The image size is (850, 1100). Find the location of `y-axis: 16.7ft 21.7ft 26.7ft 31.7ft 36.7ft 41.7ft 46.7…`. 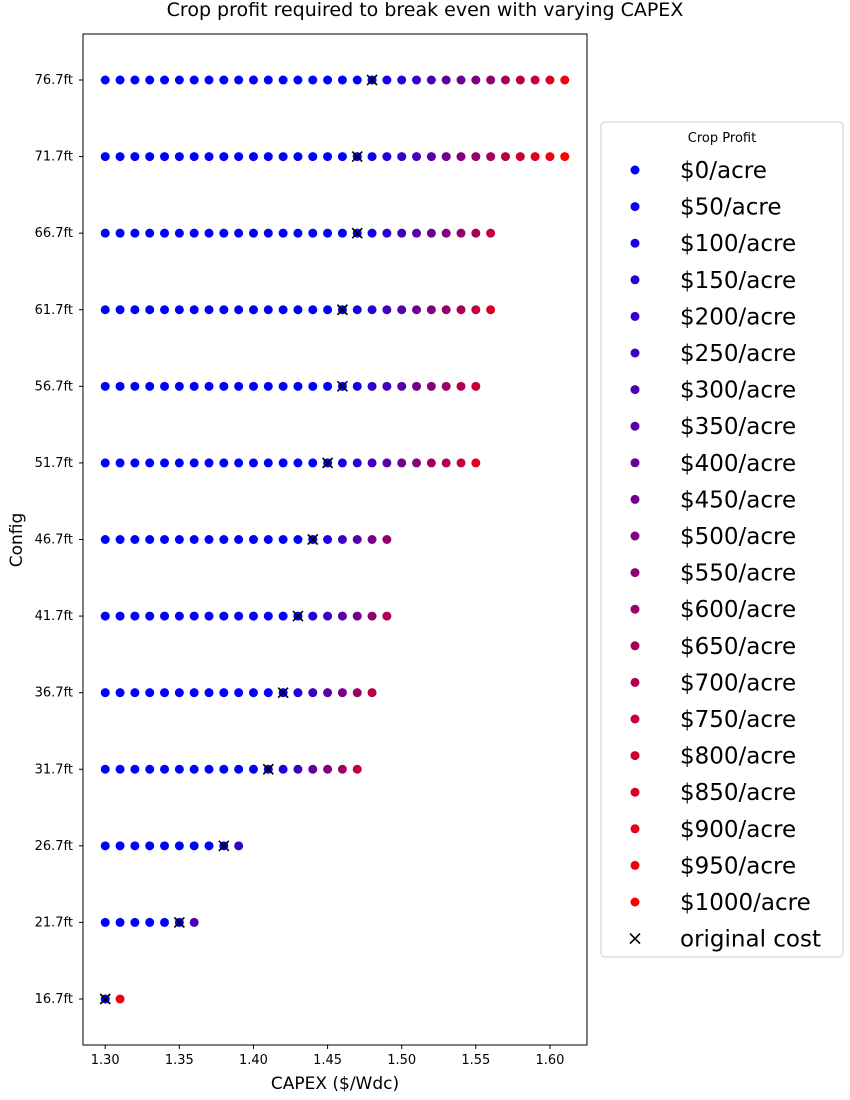

y-axis: 16.7ft 21.7ft 26.7ft 31.7ft 36.7ft 41.7ft 46.7… is located at coordinates (59, 540).